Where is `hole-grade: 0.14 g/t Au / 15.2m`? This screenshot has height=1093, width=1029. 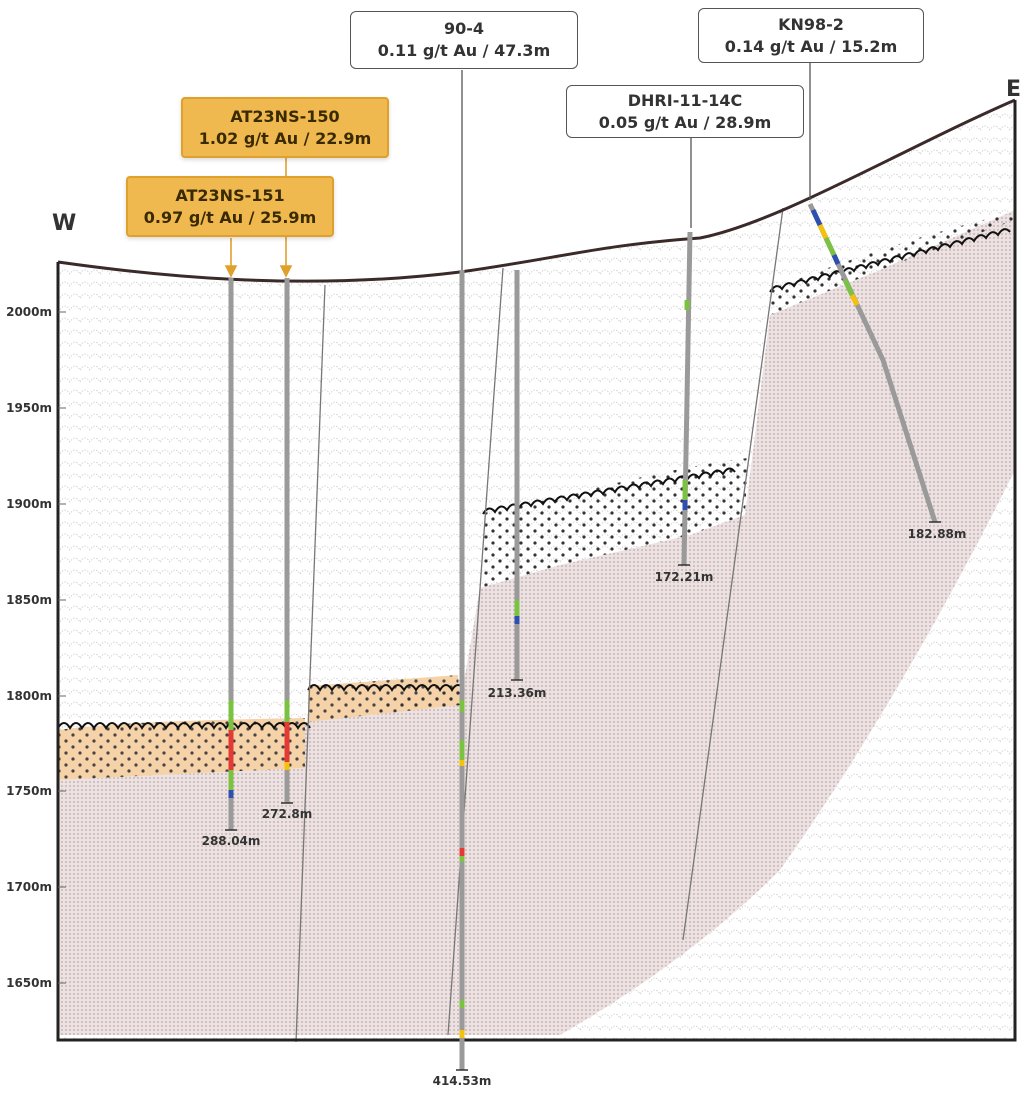
hole-grade: 0.14 g/t Au / 15.2m is located at coordinates (811, 46).